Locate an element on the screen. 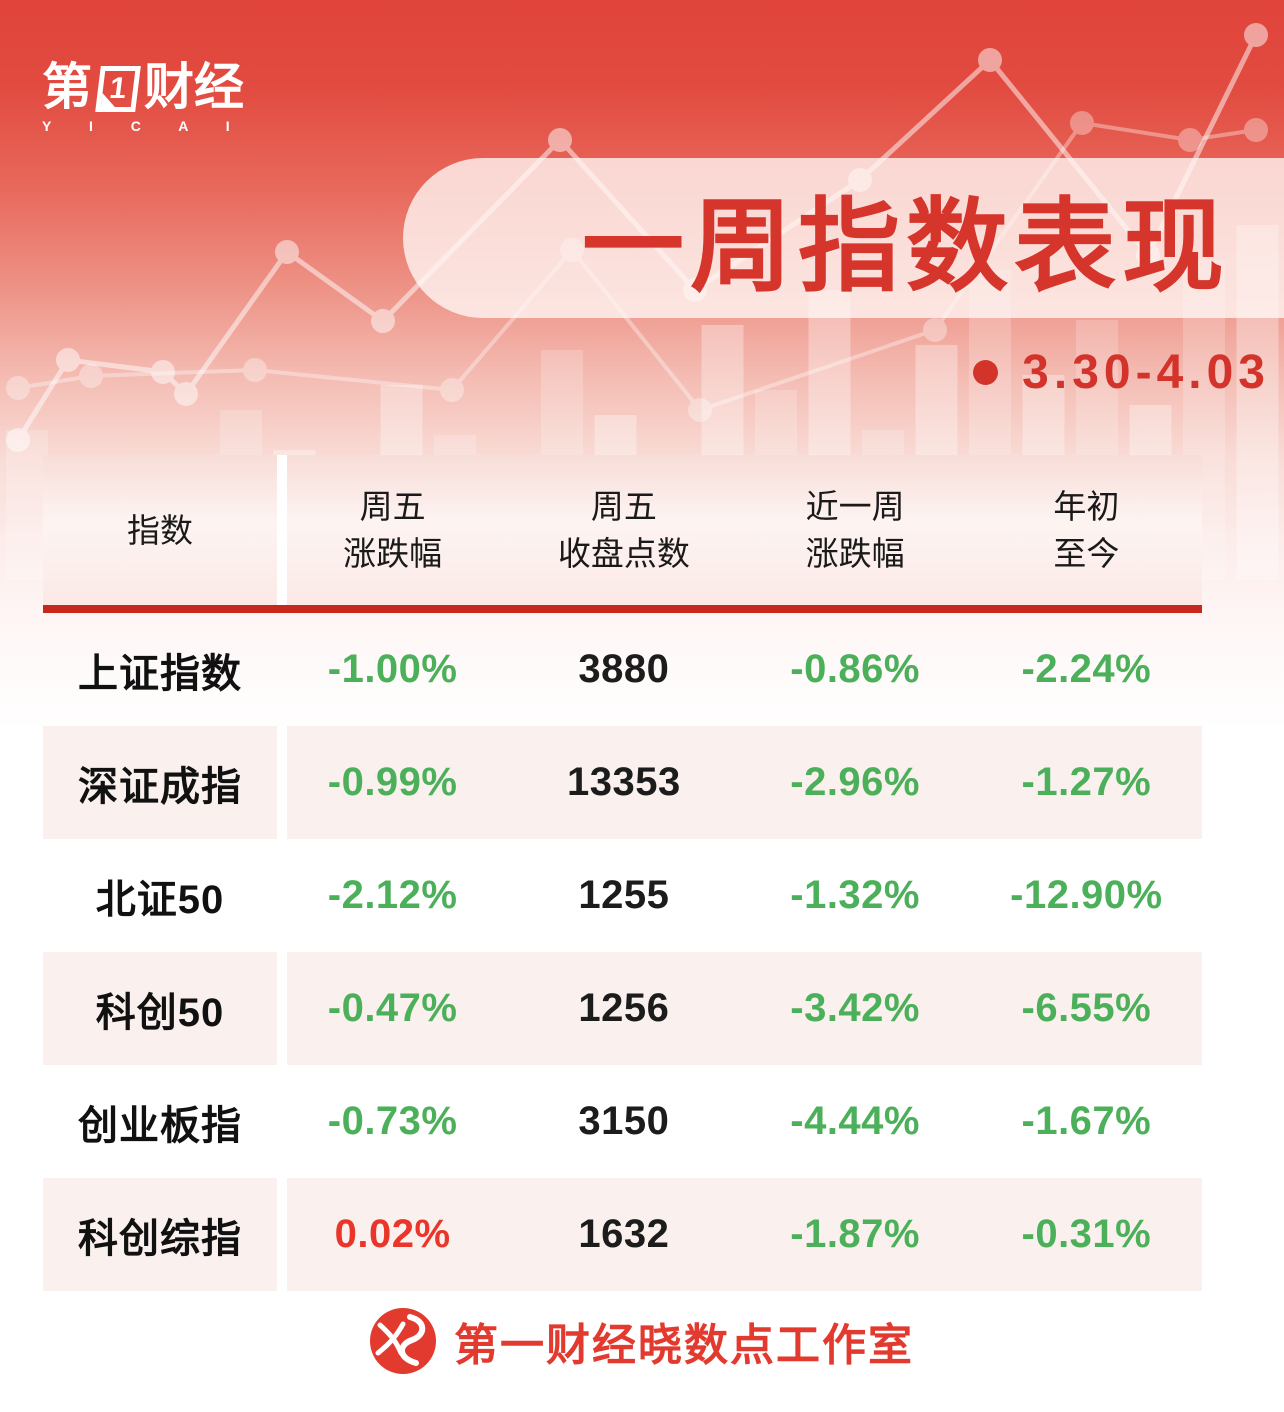 The width and height of the screenshot is (1284, 1412). table-row: 深证成指 -0.99% 13353 -2.96% -1.27% is located at coordinates (622, 782).